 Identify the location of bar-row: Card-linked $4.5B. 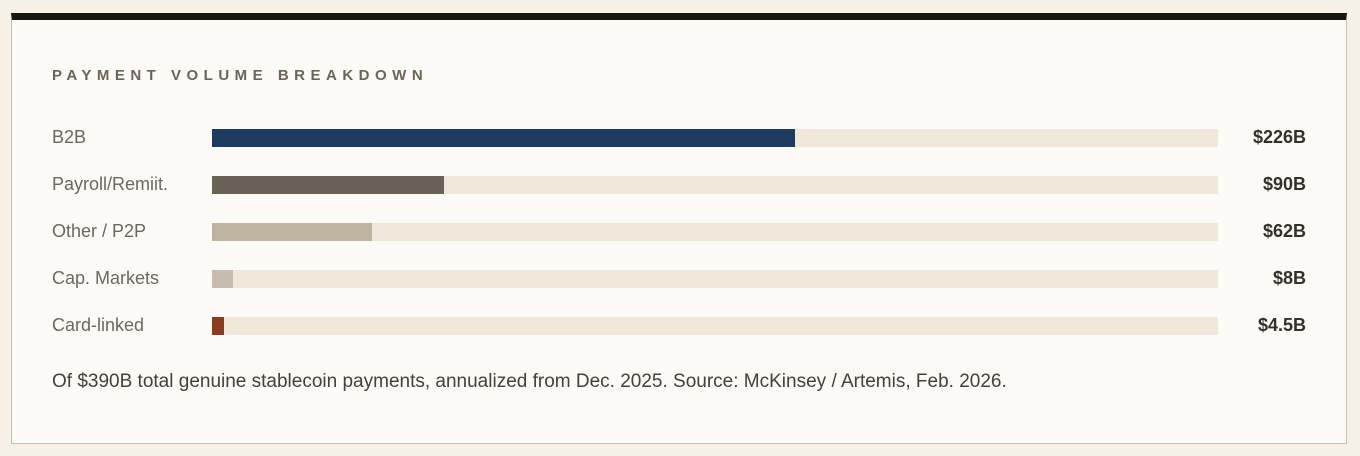
(679, 325).